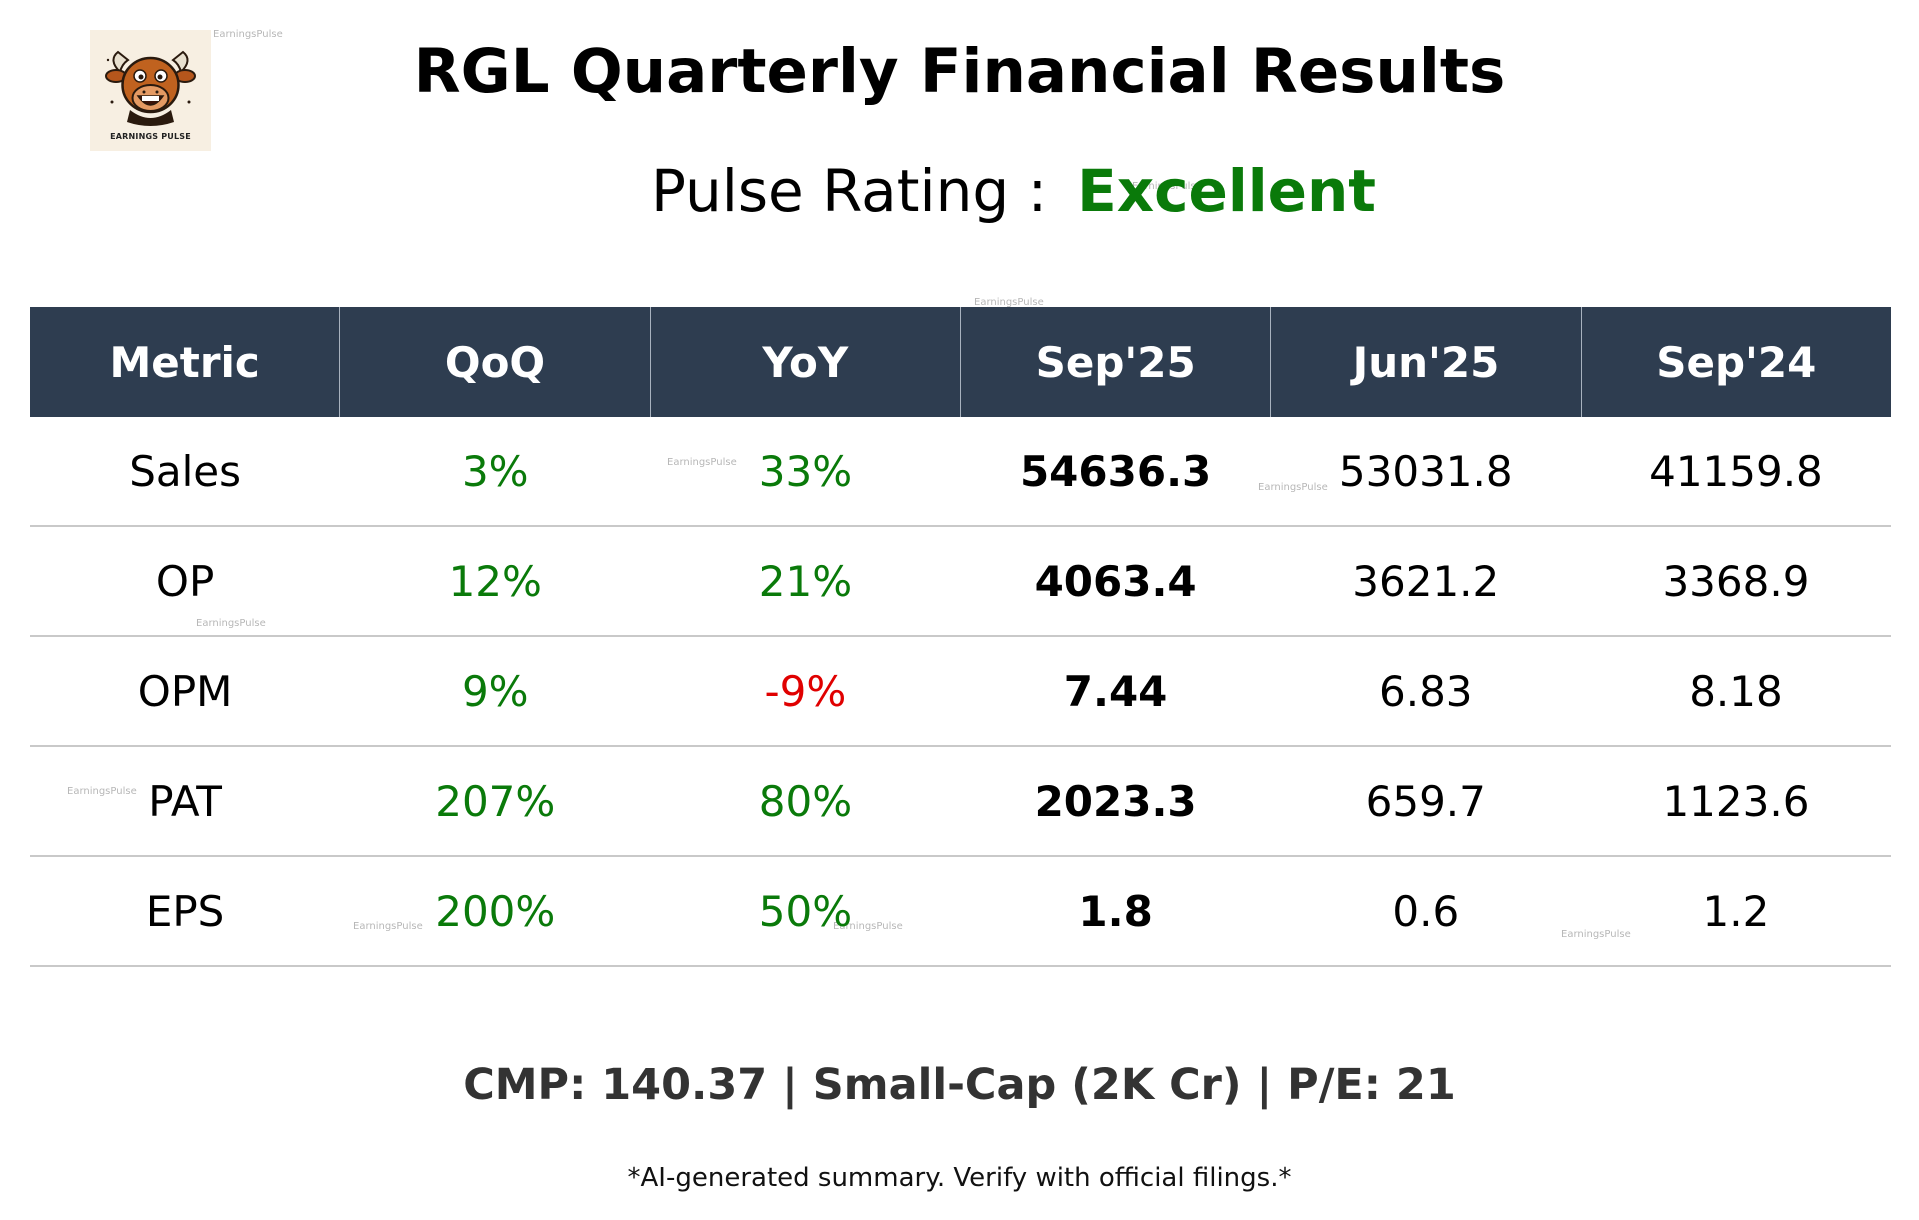 This screenshot has height=1220, width=1919. What do you see at coordinates (1116, 362) in the screenshot?
I see `header-sep25: Sep'25` at bounding box center [1116, 362].